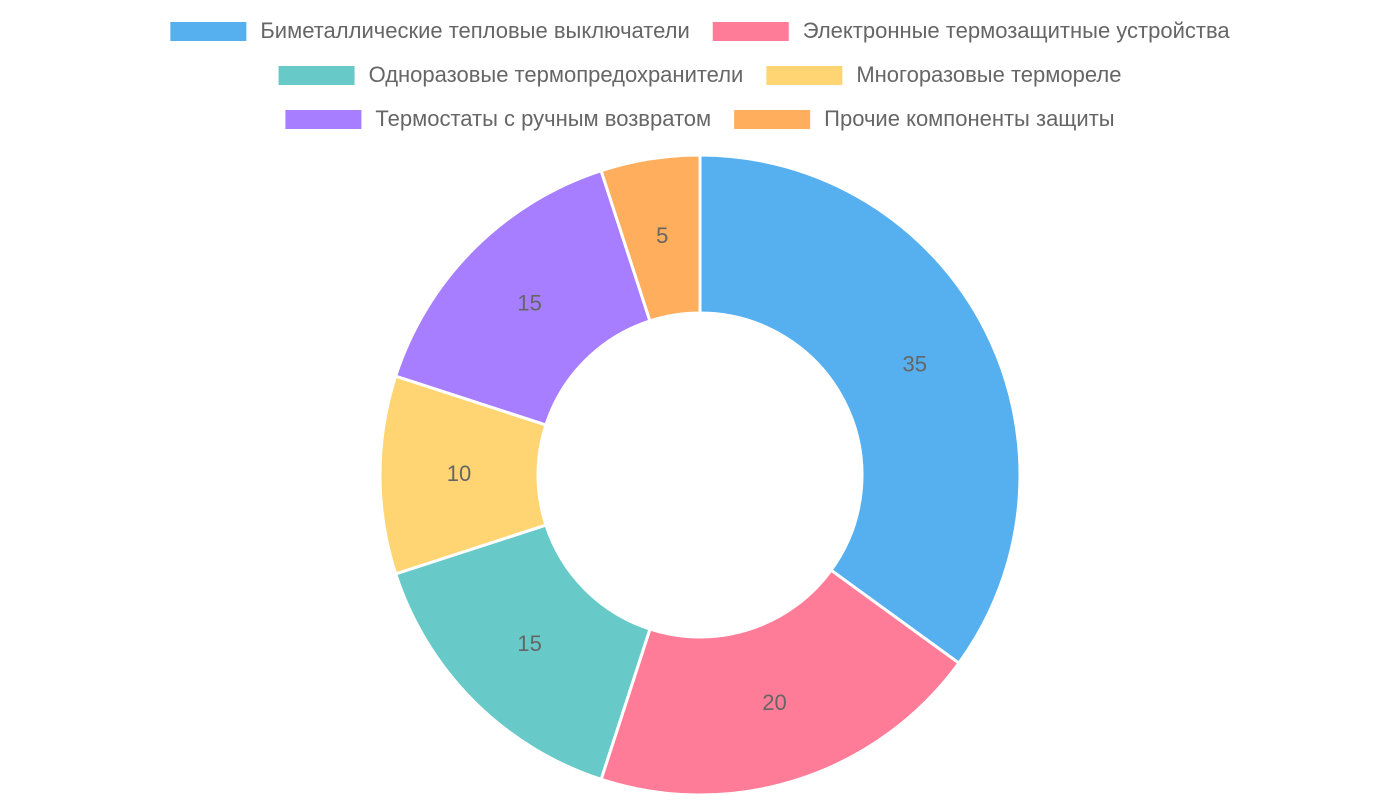 Image resolution: width=1400 pixels, height=800 pixels. I want to click on legend-item: Одноразовые термопредохранители, so click(511, 74).